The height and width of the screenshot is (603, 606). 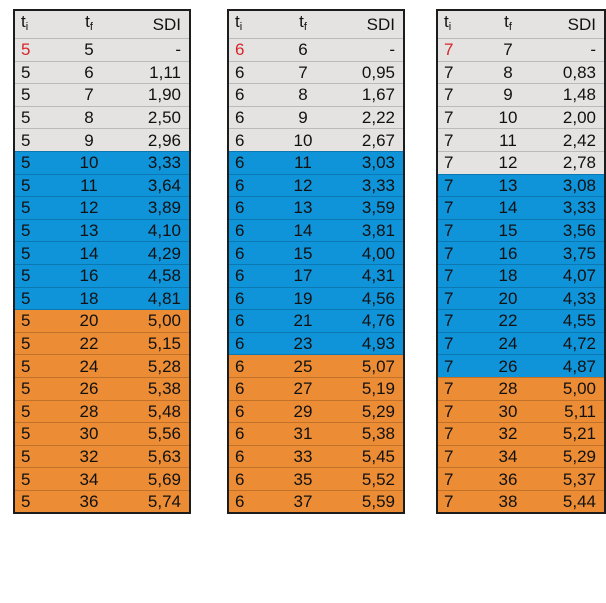 What do you see at coordinates (568, 344) in the screenshot?
I see `cell-sdi: 4,72` at bounding box center [568, 344].